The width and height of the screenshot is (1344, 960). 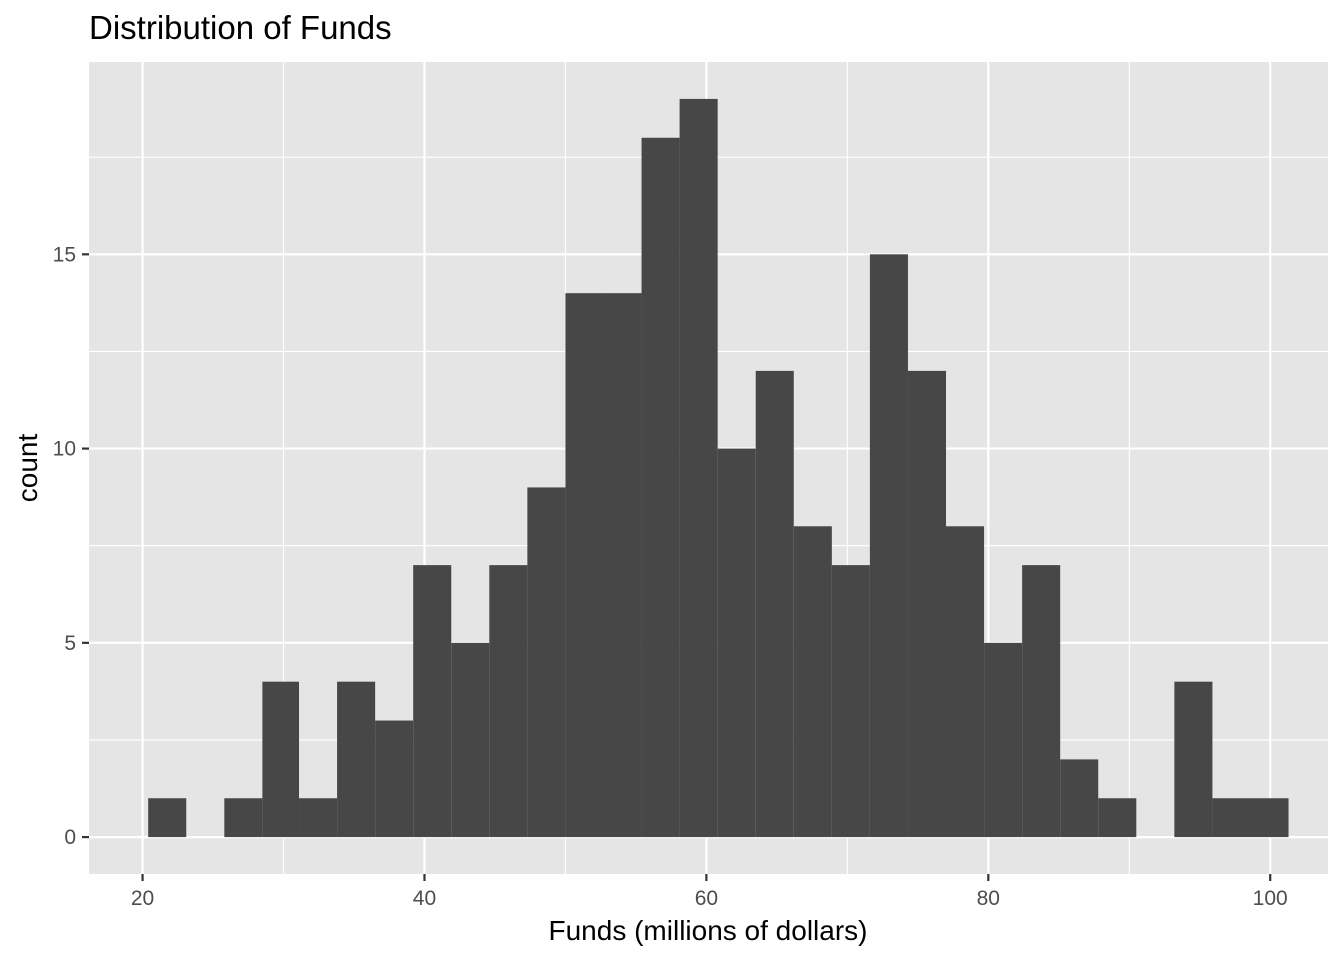 I want to click on y-axis-title: count, so click(x=27, y=468).